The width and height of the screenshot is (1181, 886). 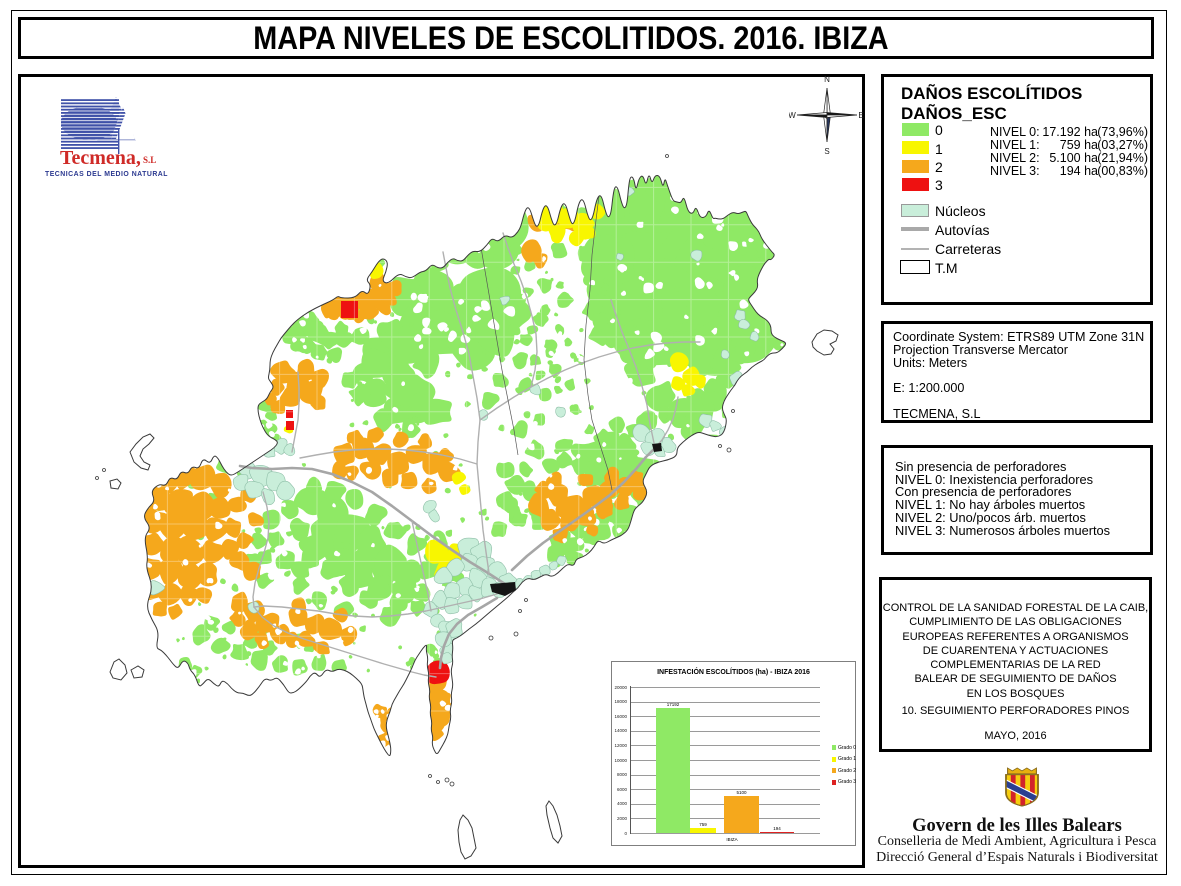 What do you see at coordinates (100, 158) in the screenshot?
I see `svg-text: Tecmena,` at bounding box center [100, 158].